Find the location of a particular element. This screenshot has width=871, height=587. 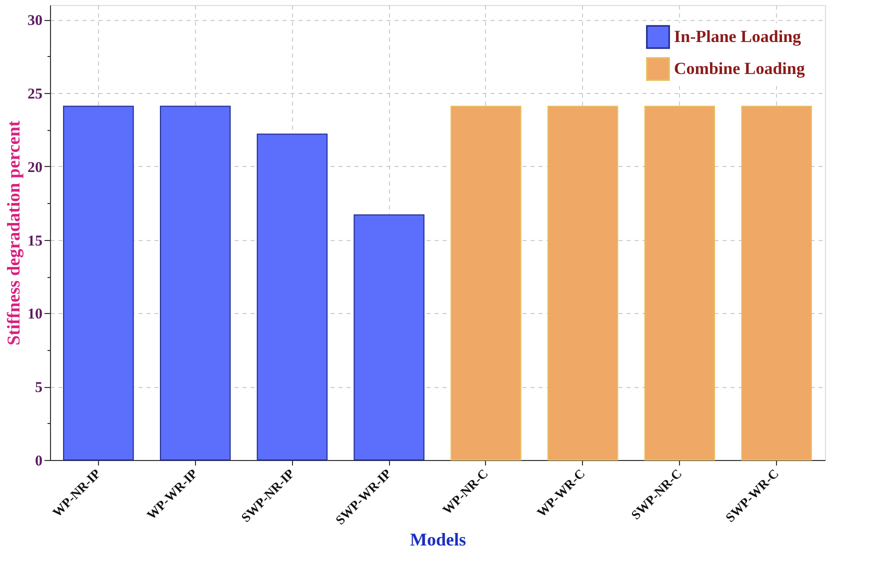

x-axis-title: Models is located at coordinates (438, 540).